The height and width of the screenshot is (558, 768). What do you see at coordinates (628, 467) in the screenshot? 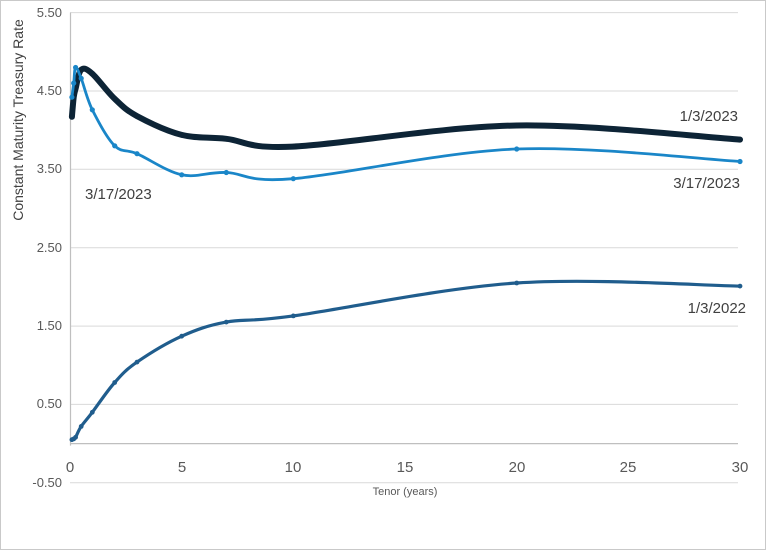
I see `x-tick-label: 25` at bounding box center [628, 467].